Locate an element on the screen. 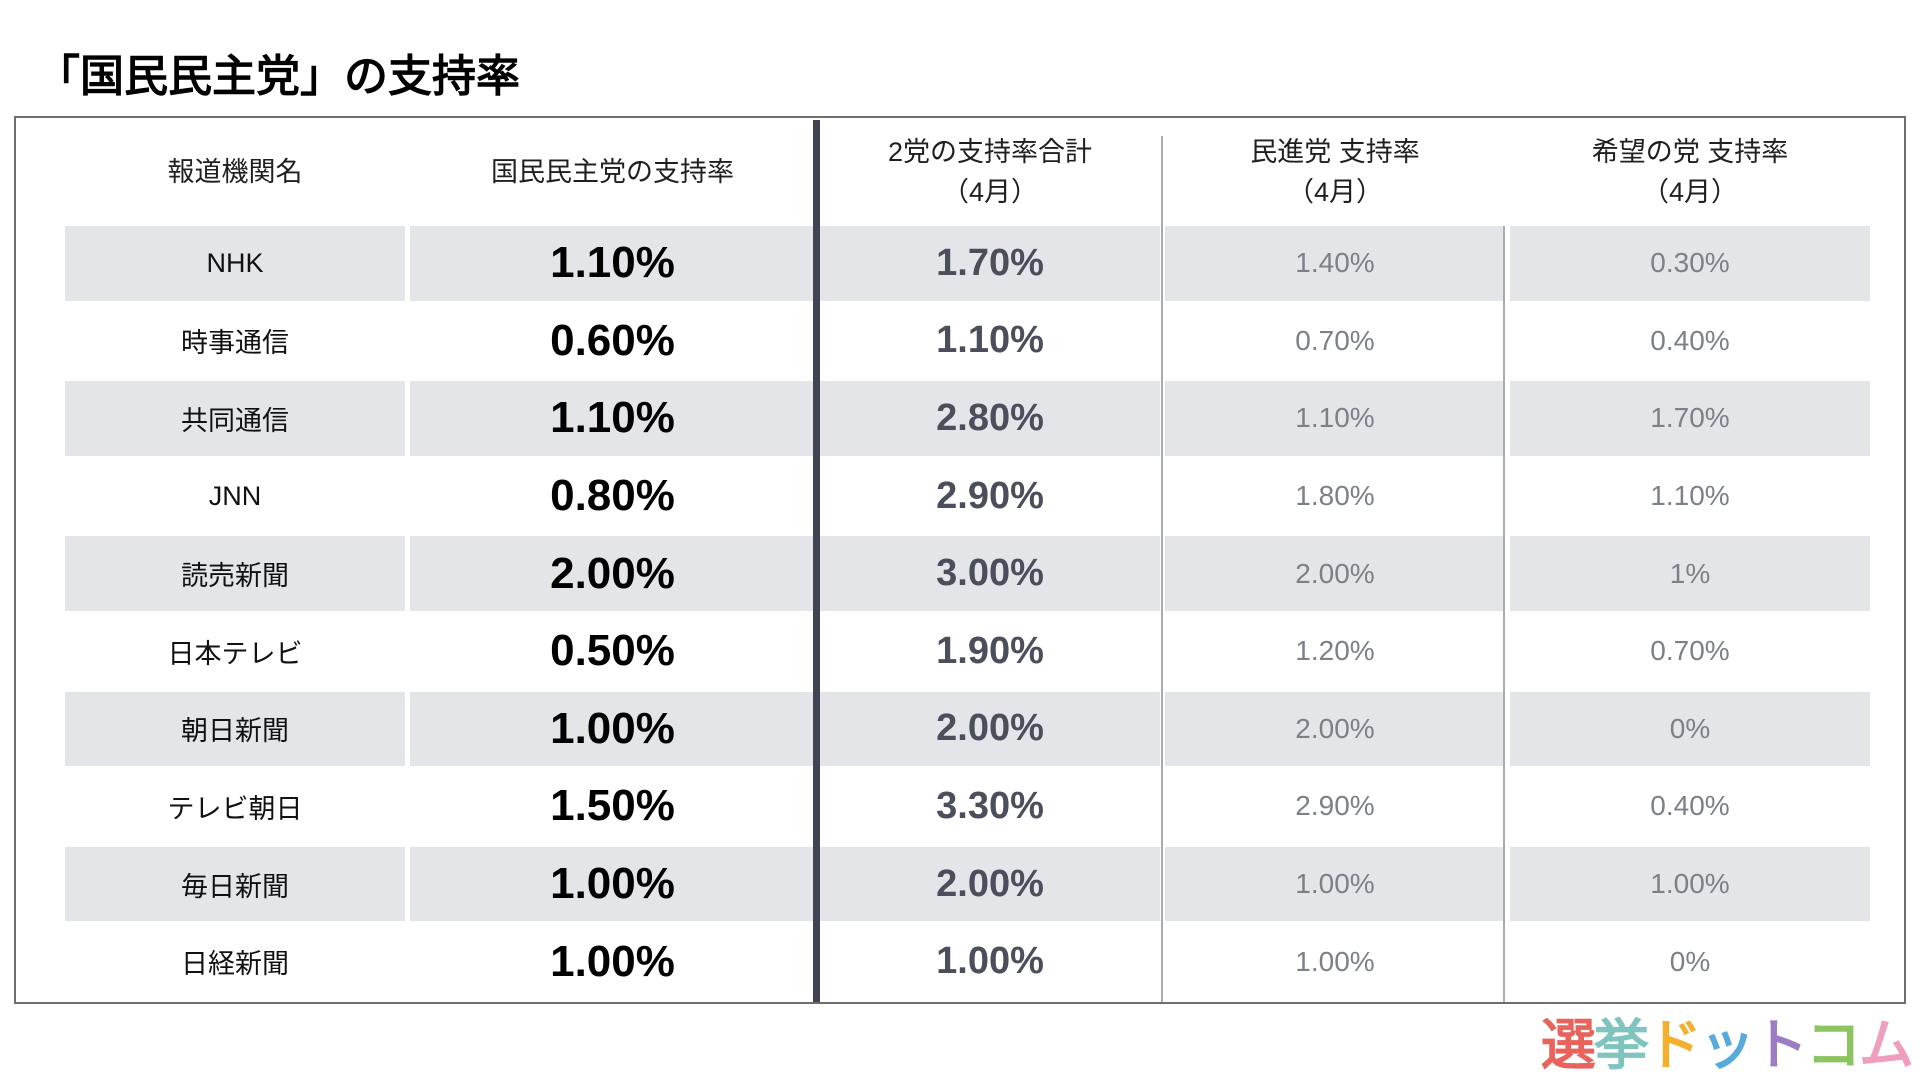 The width and height of the screenshot is (1920, 1080). table-row: 共同通信 1.10% 2.80% 1.10% 1.70% is located at coordinates (960, 420).